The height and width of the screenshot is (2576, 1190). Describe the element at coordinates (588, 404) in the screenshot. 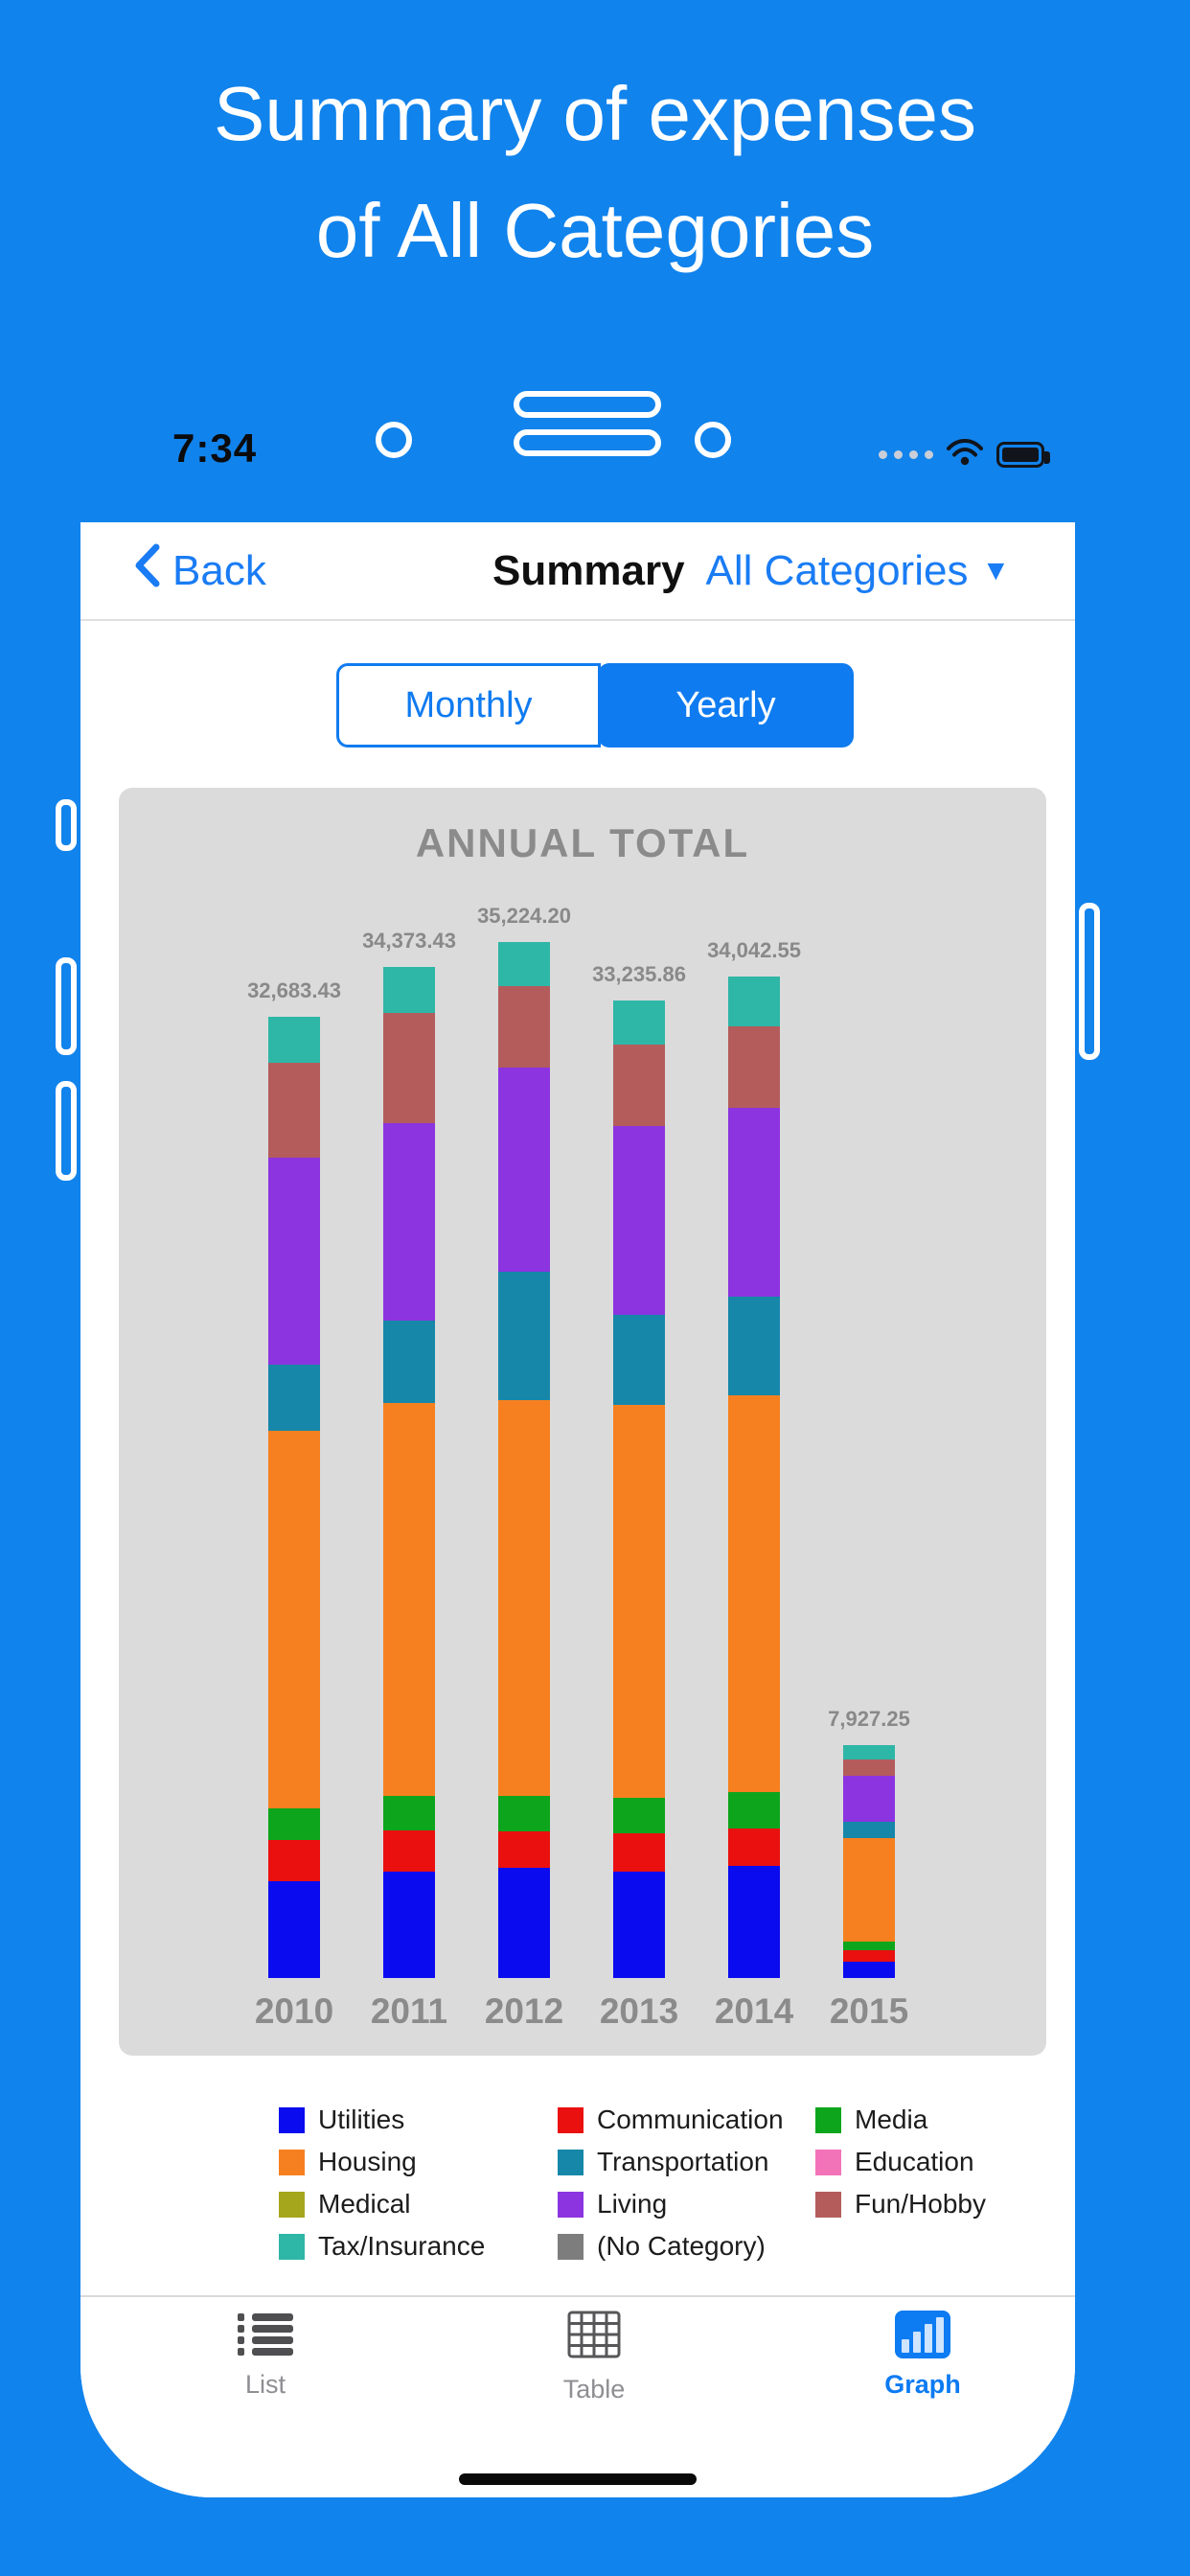

I see `speaker-icon` at that location.